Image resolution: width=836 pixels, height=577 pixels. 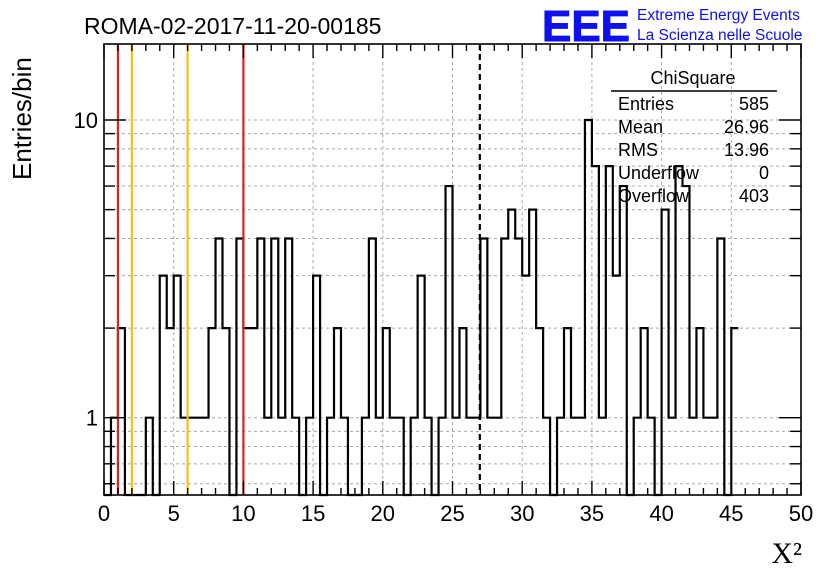 I want to click on stats-label: Underflow, so click(x=659, y=173).